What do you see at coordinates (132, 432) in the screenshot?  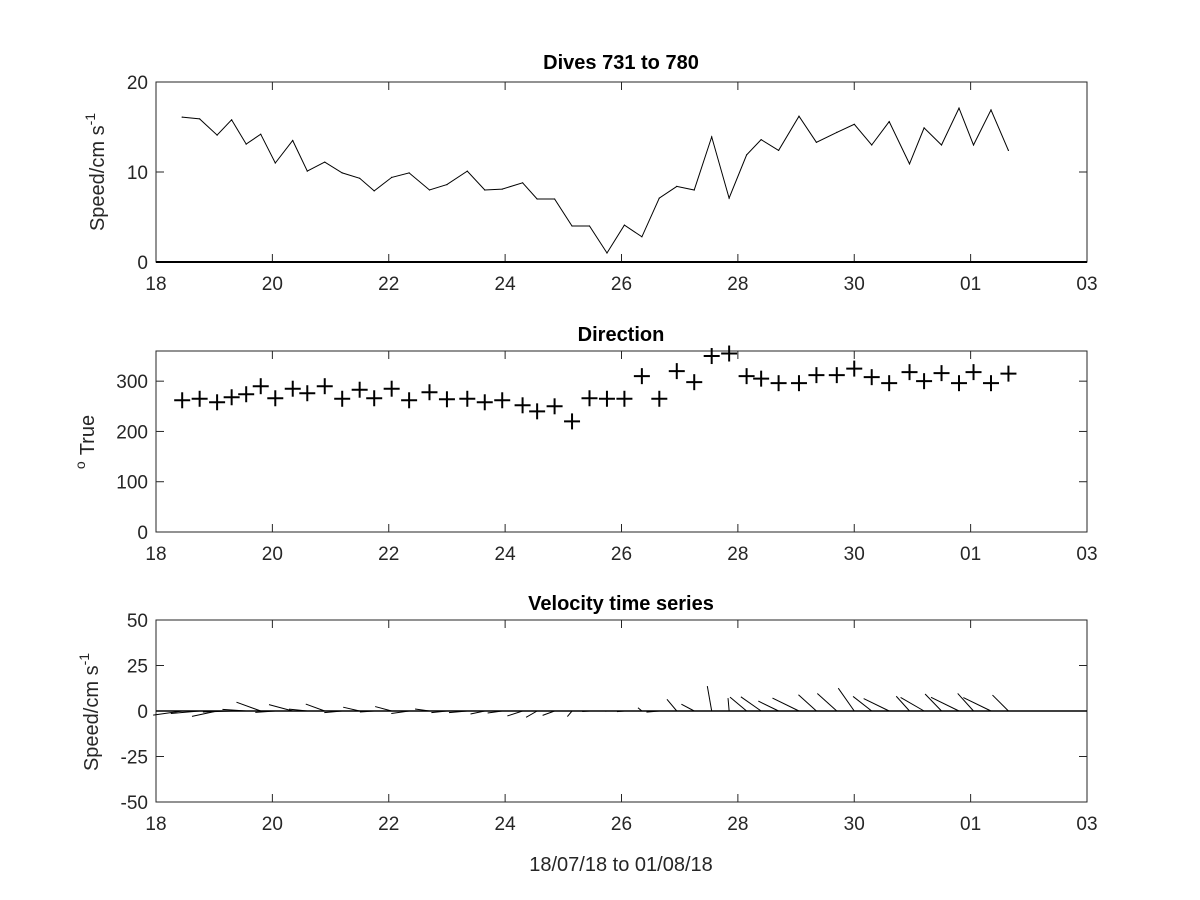 I see `direction-y-tick-label: 200` at bounding box center [132, 432].